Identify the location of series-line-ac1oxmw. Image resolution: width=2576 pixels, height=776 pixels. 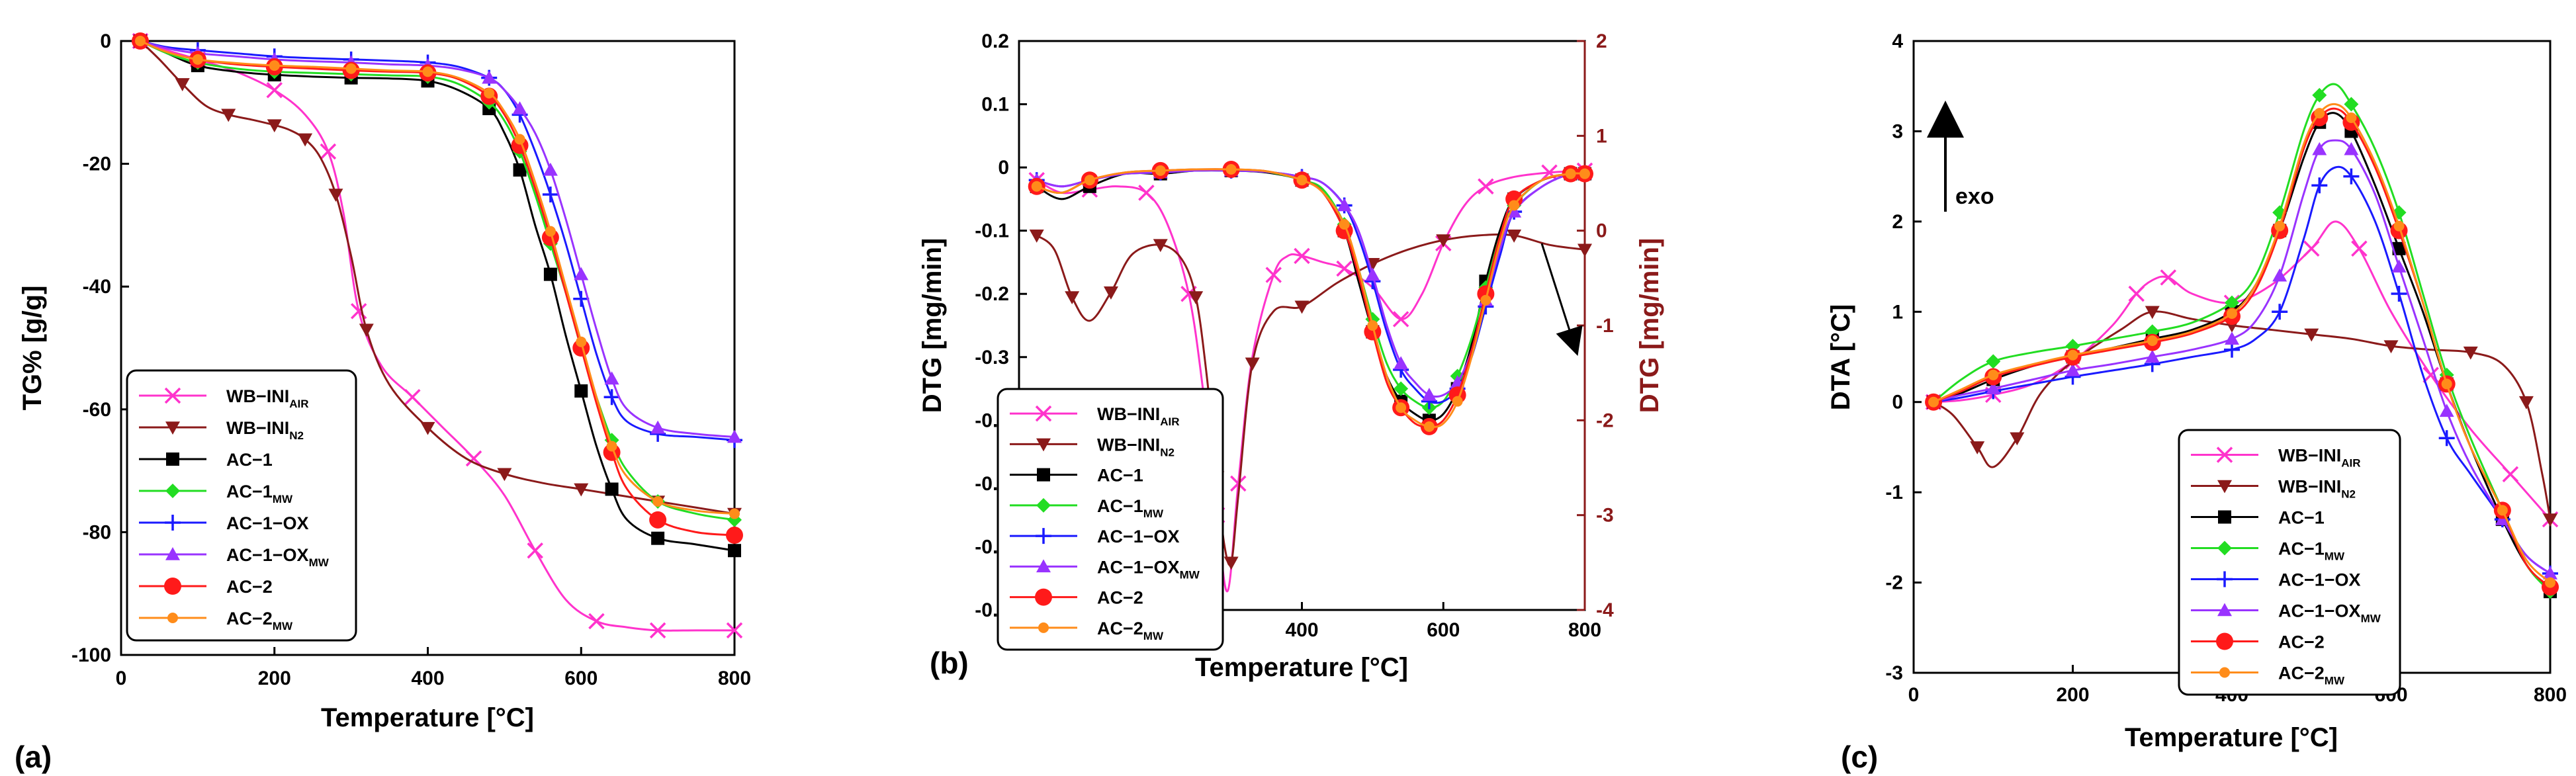
(1310, 283).